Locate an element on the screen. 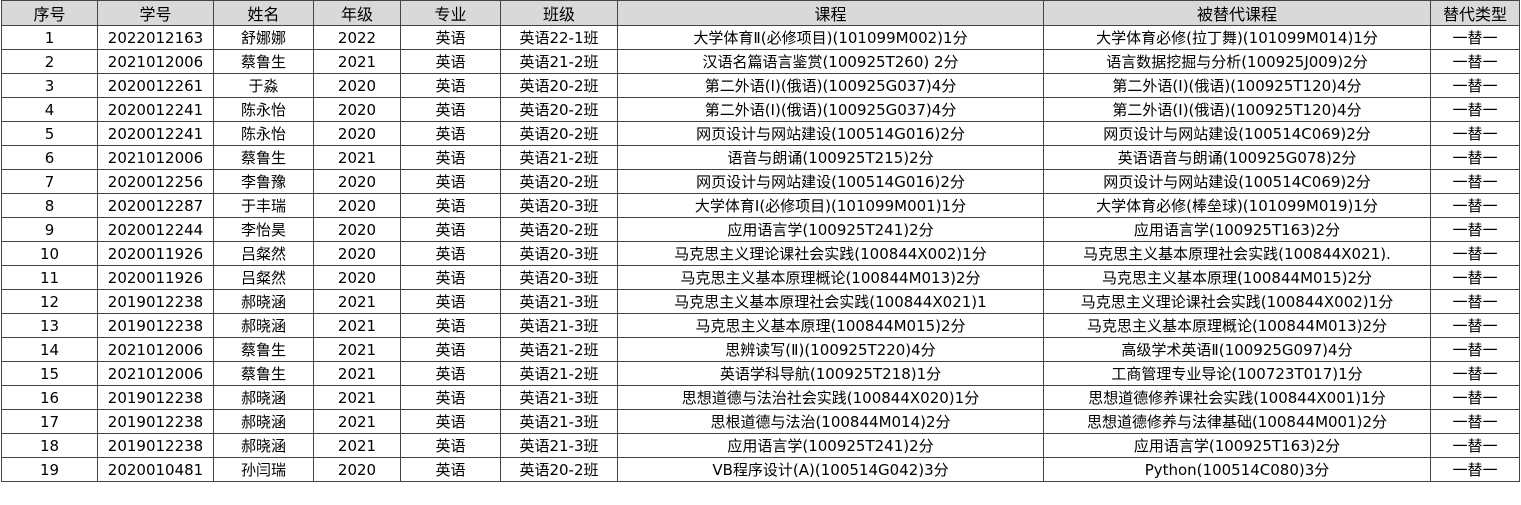 The image size is (1521, 505). table-cell: 应用语言学(100925T163)2分 is located at coordinates (1237, 229).